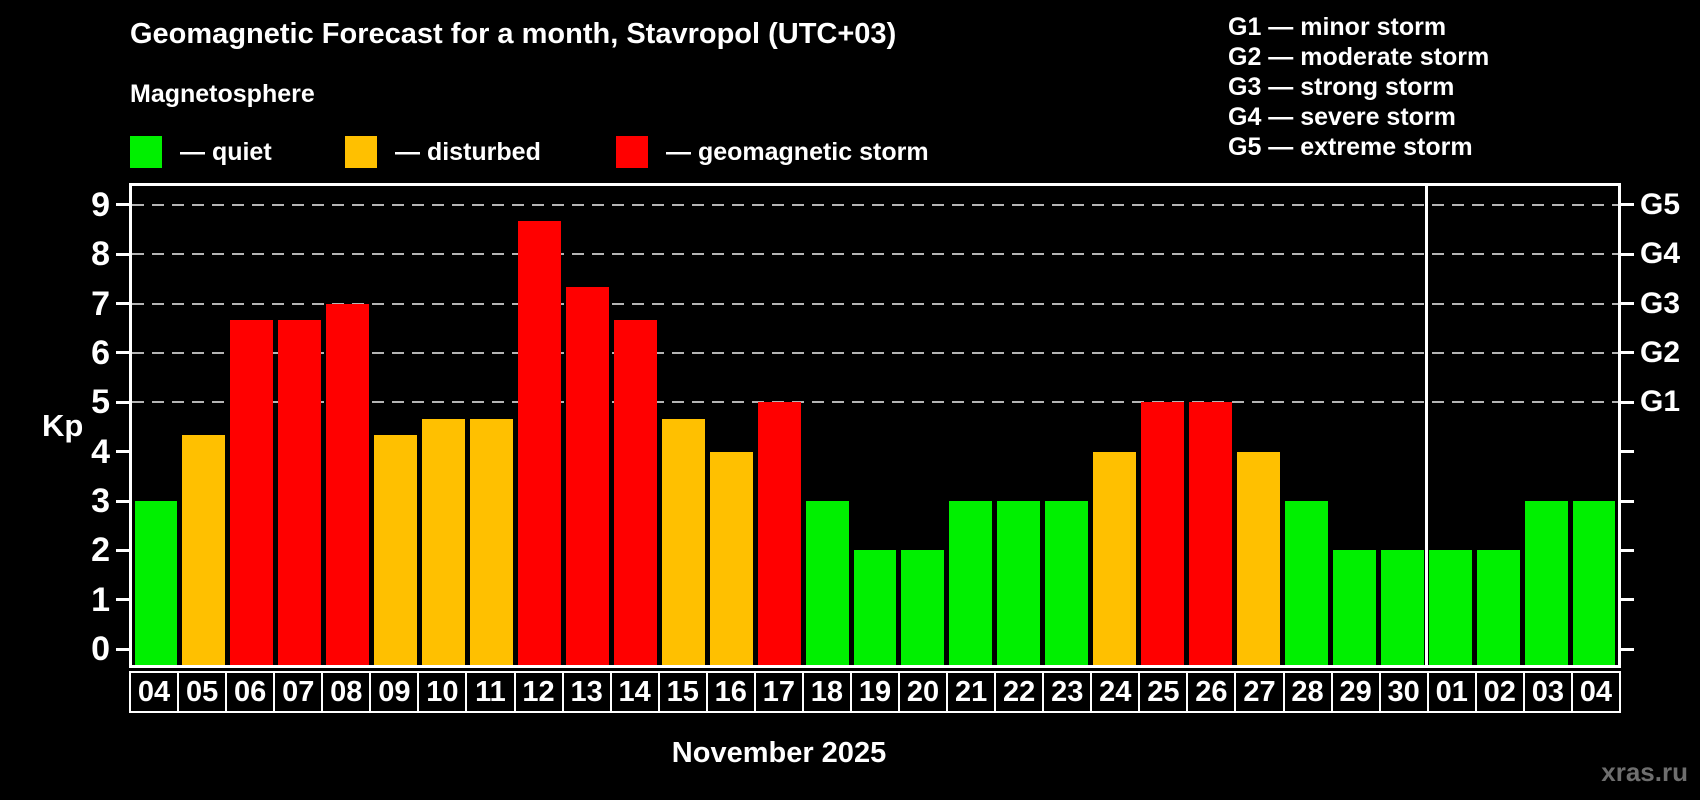 Image resolution: width=1700 pixels, height=800 pixels. What do you see at coordinates (923, 692) in the screenshot?
I see `day-label-box-20: 20` at bounding box center [923, 692].